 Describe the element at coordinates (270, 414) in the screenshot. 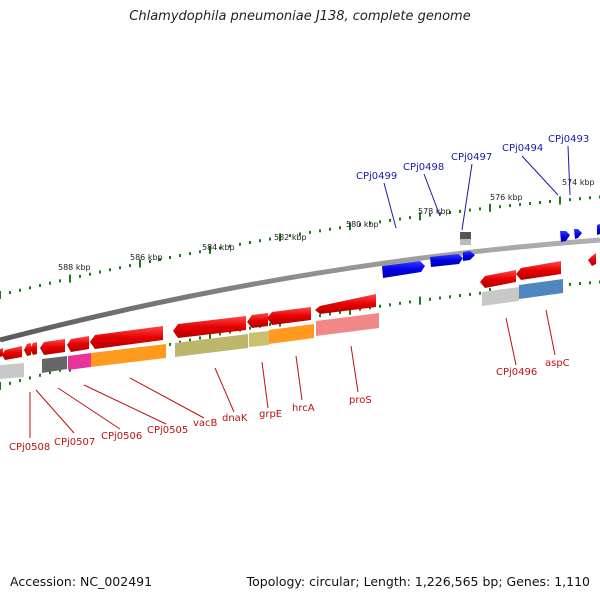

I see `label-grpE: grpE` at that location.